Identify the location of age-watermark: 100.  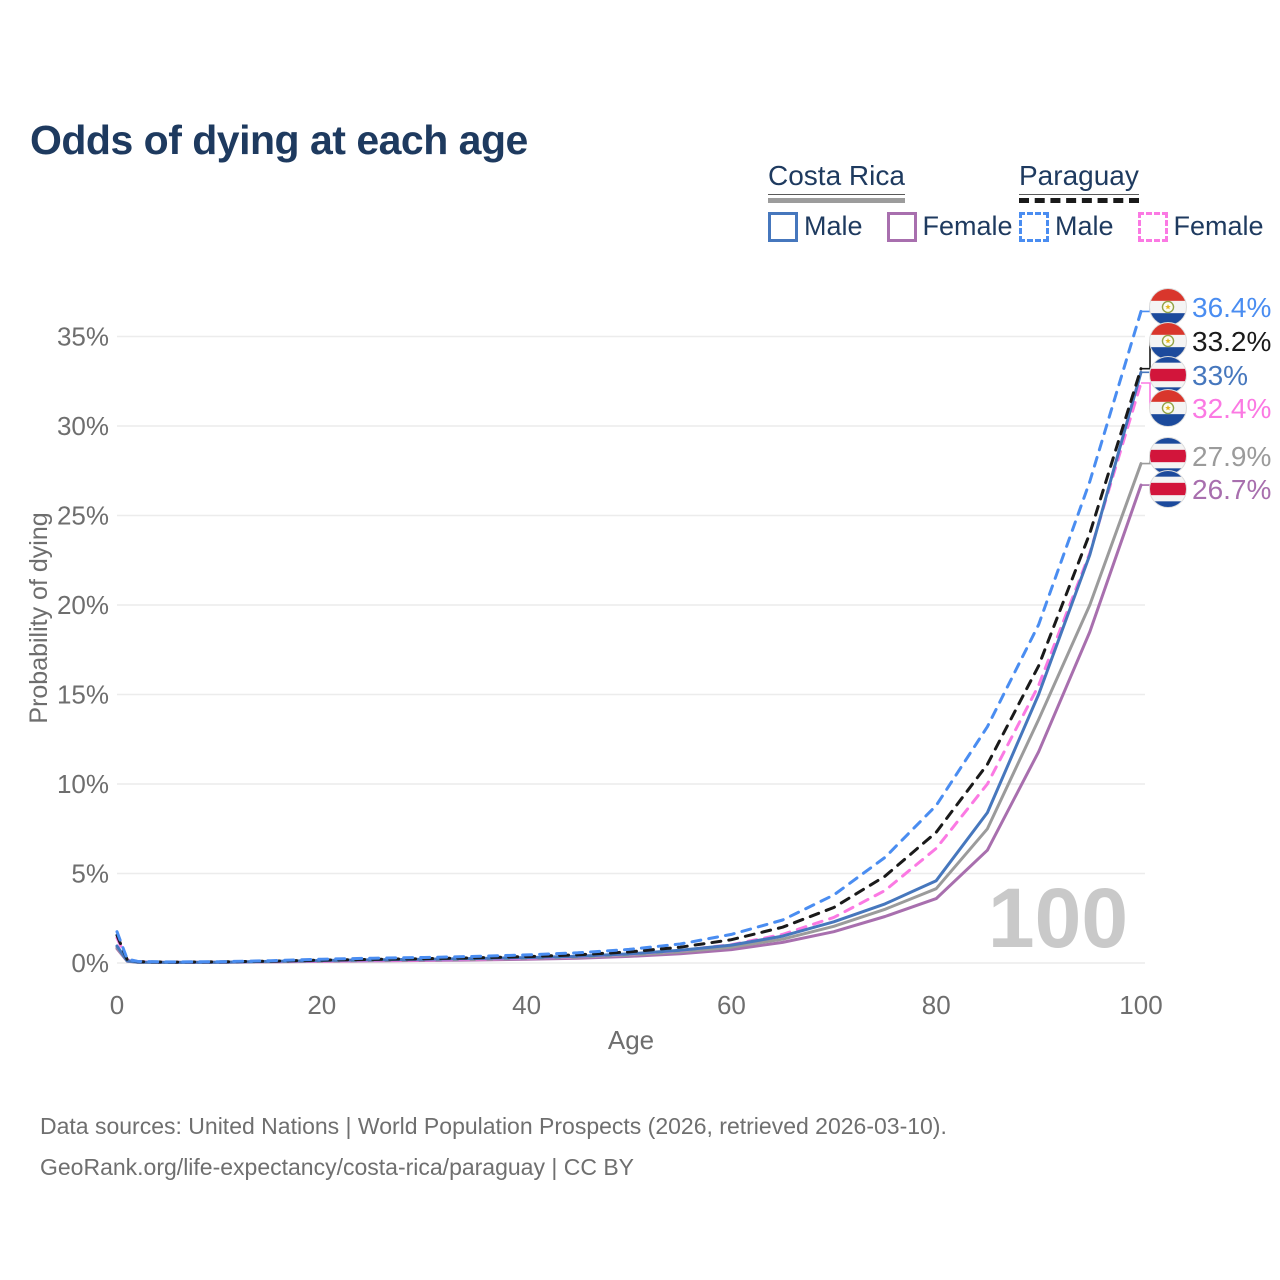
(1058, 918).